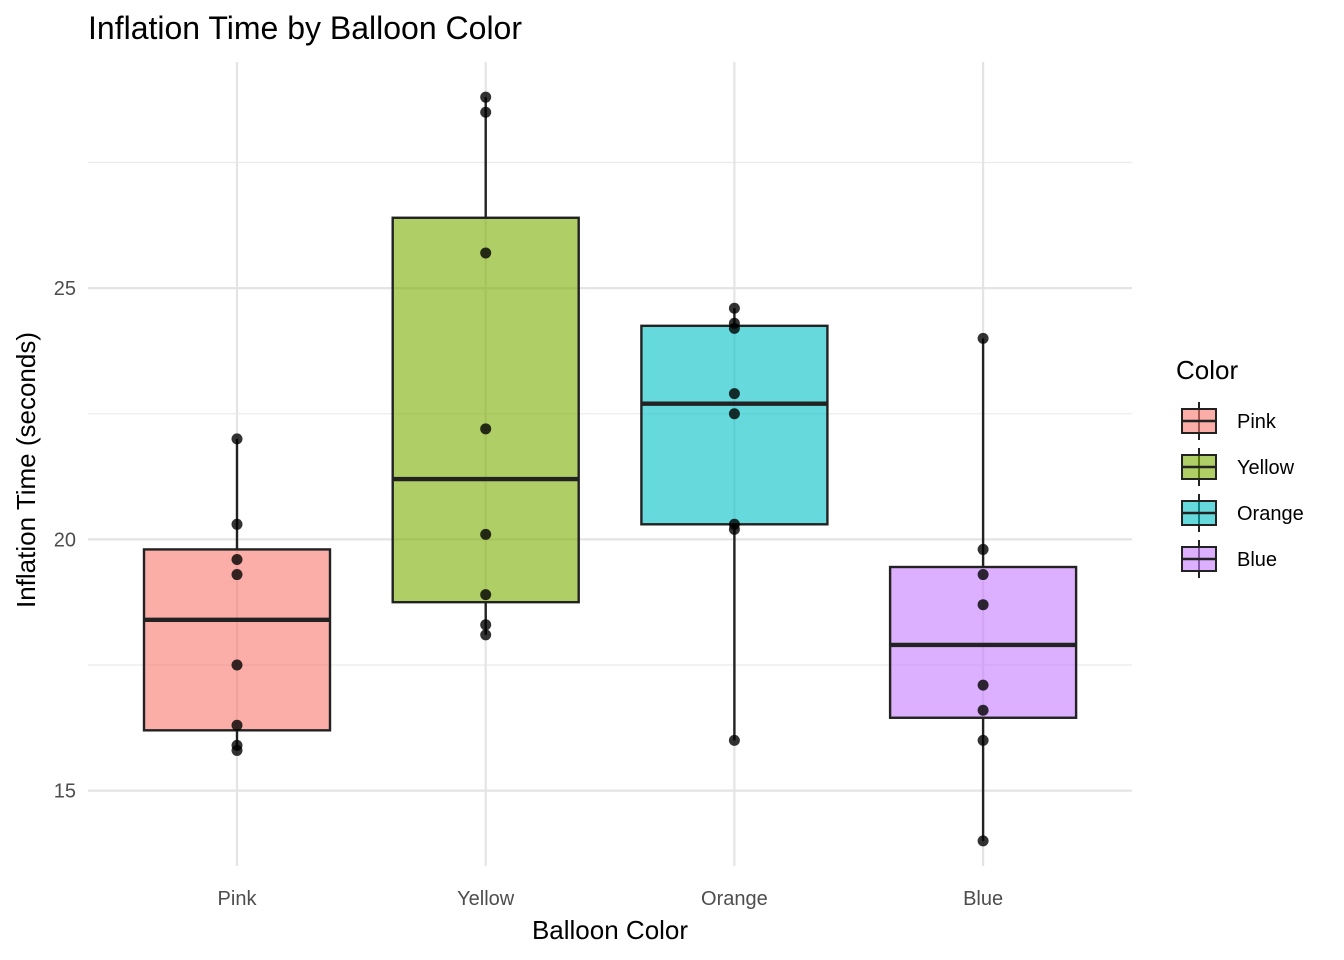 The height and width of the screenshot is (960, 1344). I want to click on y-axis-title: Inflation Time (seconds), so click(26, 470).